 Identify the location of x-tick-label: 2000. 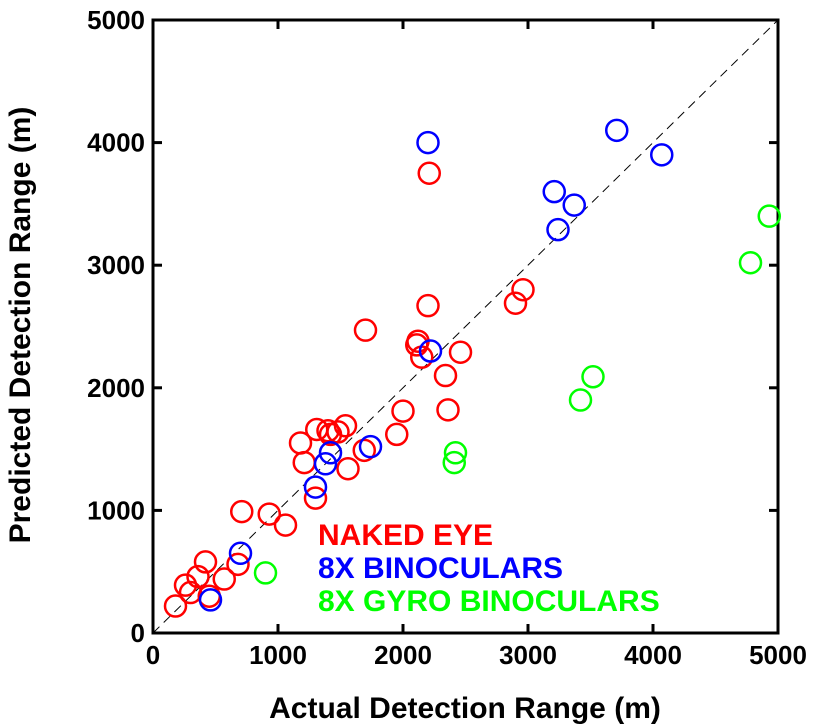
(403, 655).